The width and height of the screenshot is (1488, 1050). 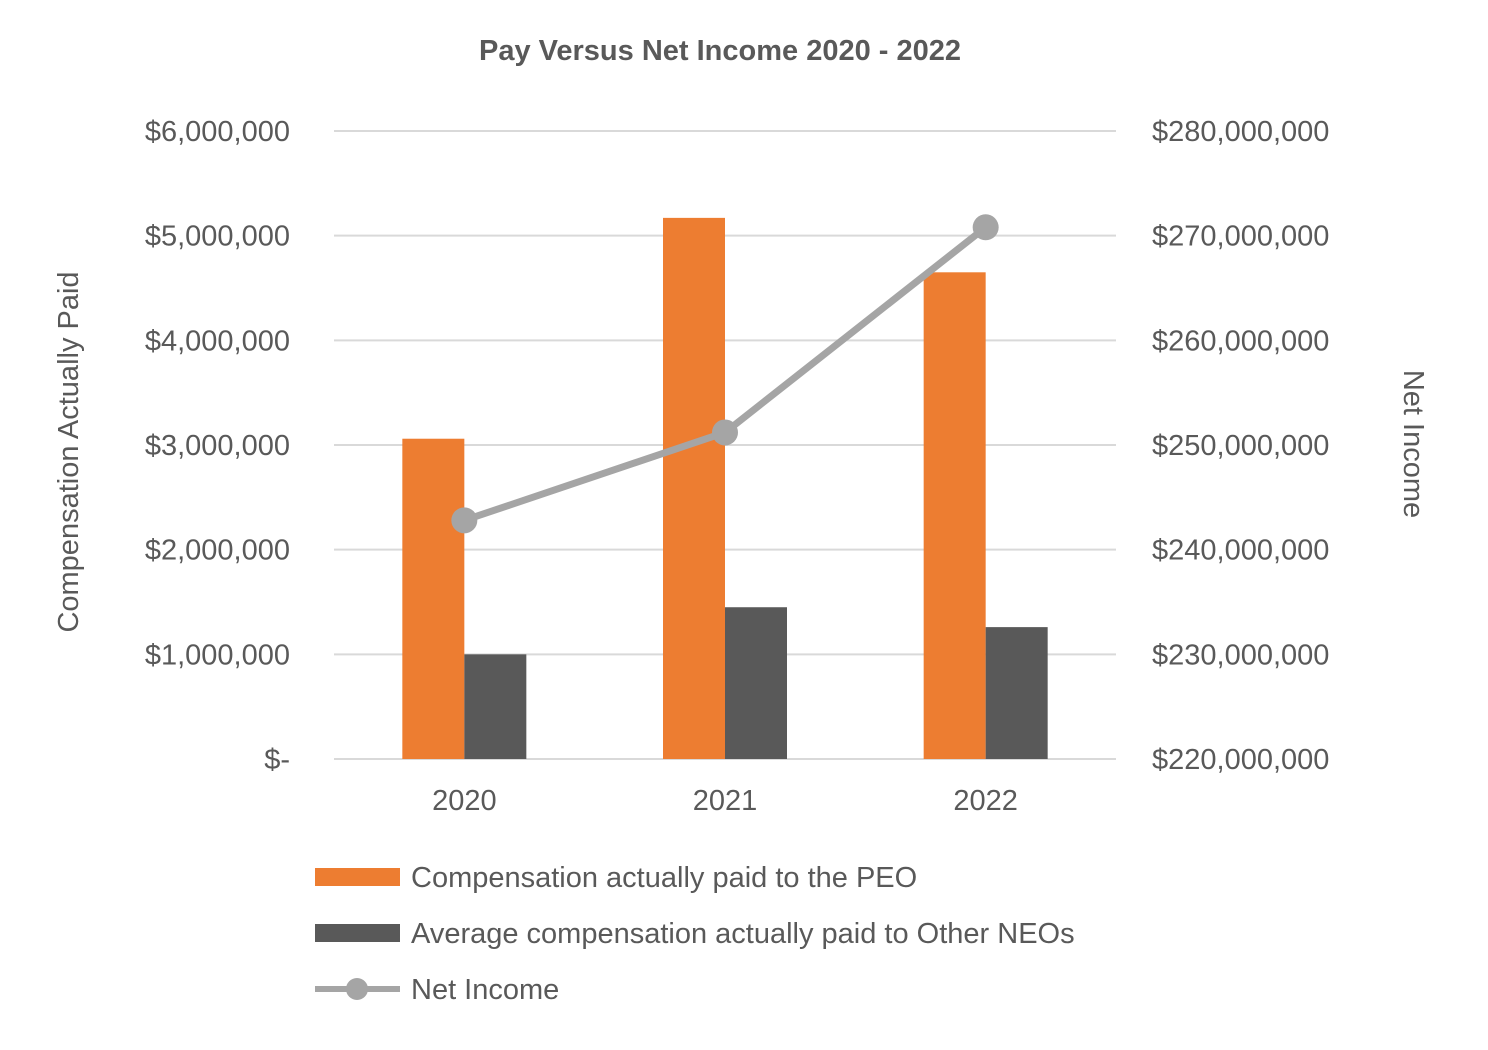 What do you see at coordinates (1240, 341) in the screenshot?
I see `right-tick-label: $260,000,000` at bounding box center [1240, 341].